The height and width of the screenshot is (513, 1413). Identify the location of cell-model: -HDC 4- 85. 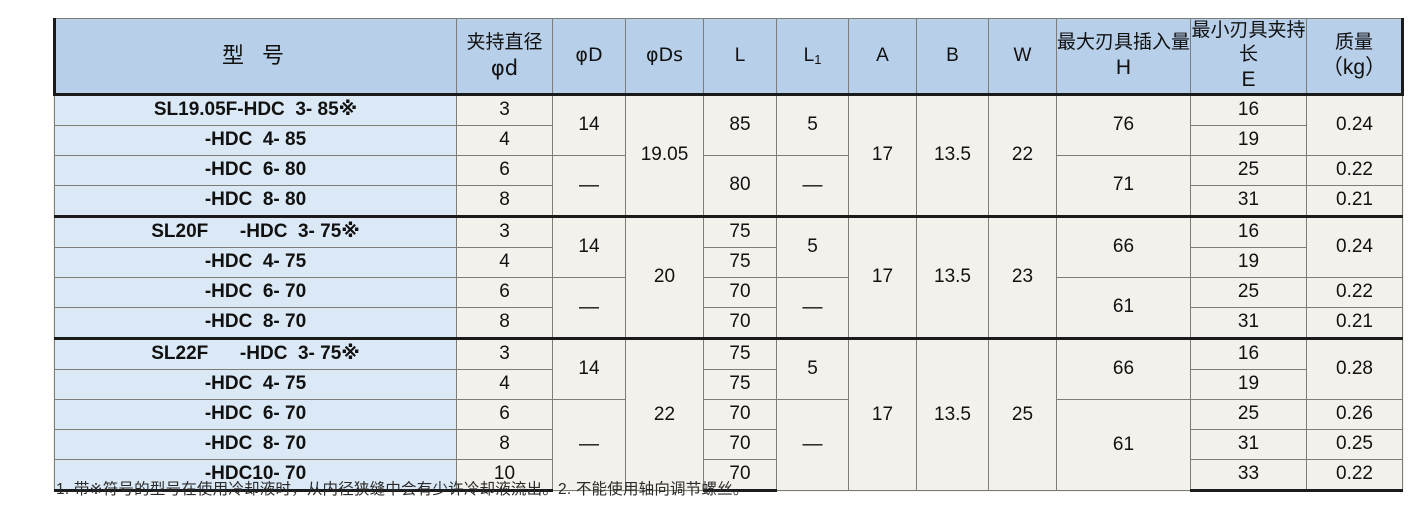
(255, 140).